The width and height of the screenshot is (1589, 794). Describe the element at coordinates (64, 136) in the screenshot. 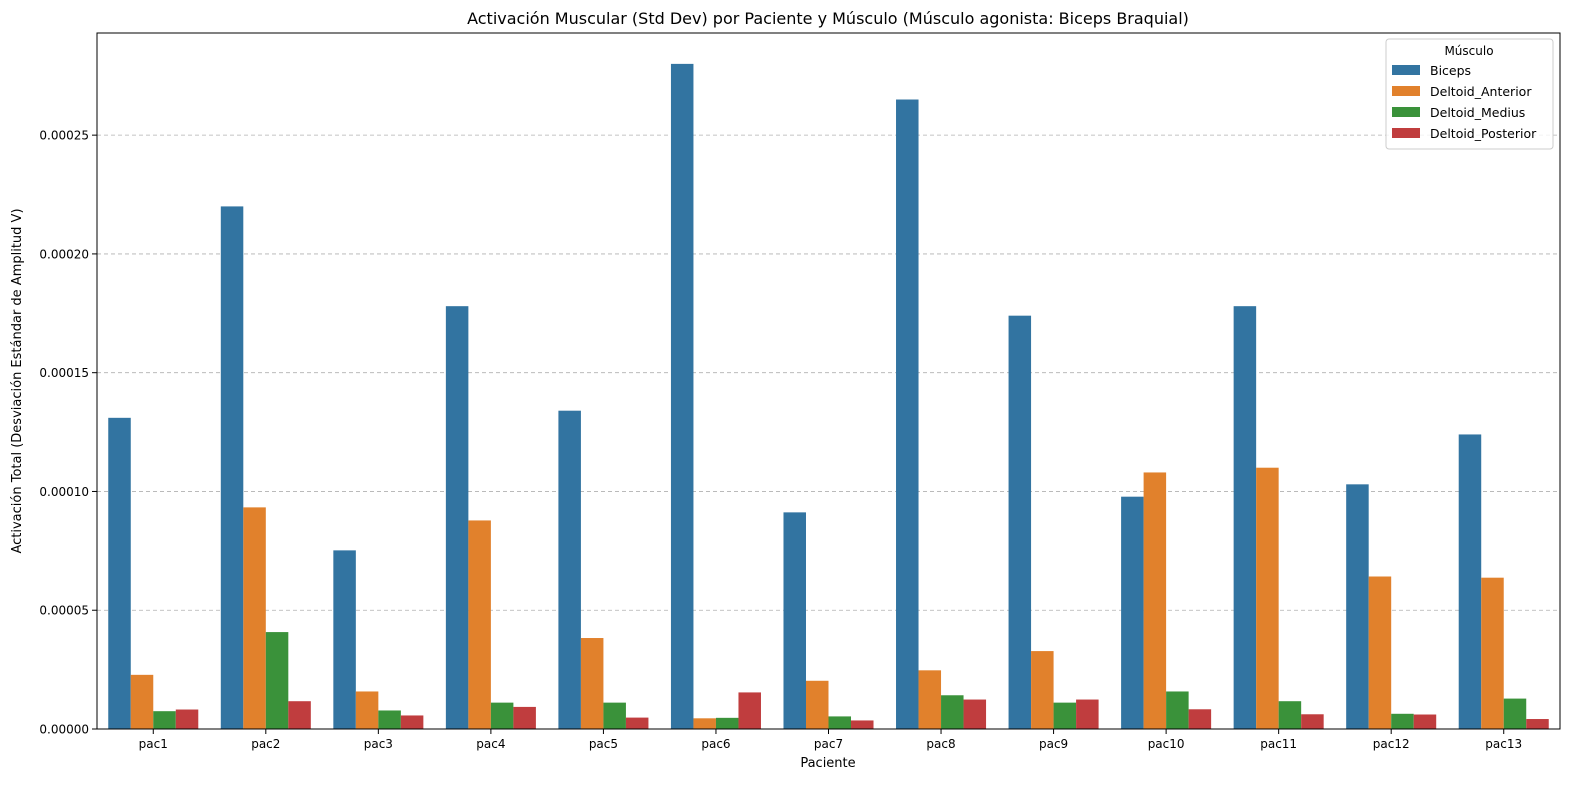

I see `y-tick-label: 0.00025` at that location.